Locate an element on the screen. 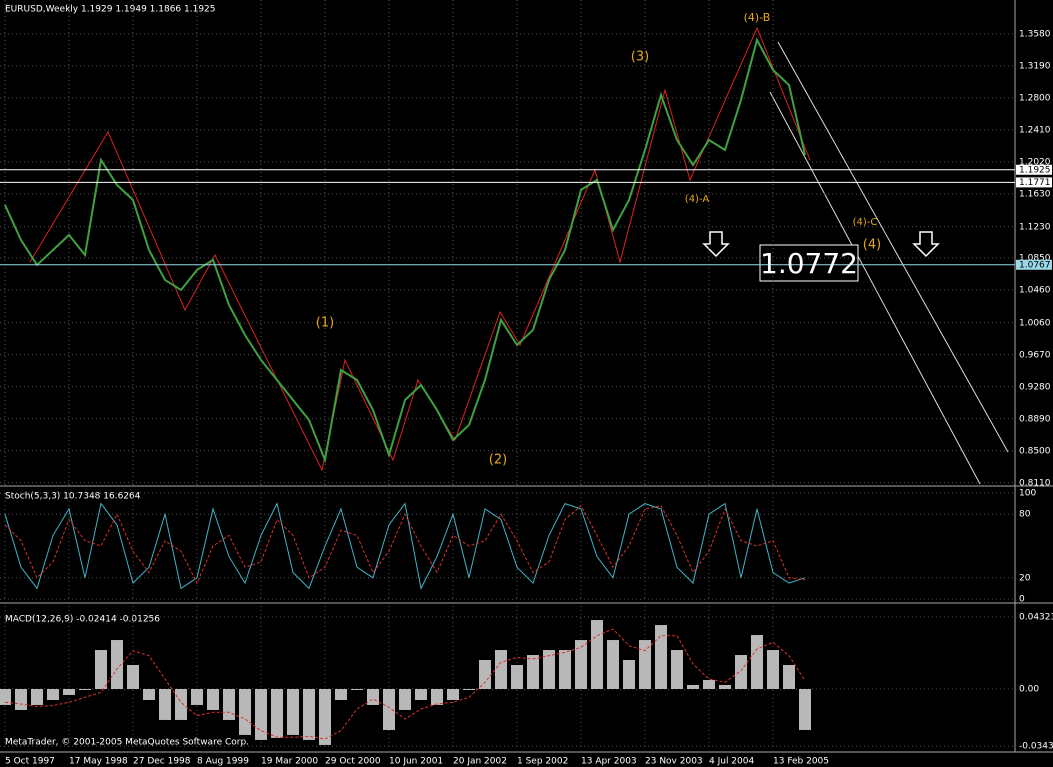 The image size is (1053, 767). x-tick-label: 4 Jul 2004 is located at coordinates (731, 762).